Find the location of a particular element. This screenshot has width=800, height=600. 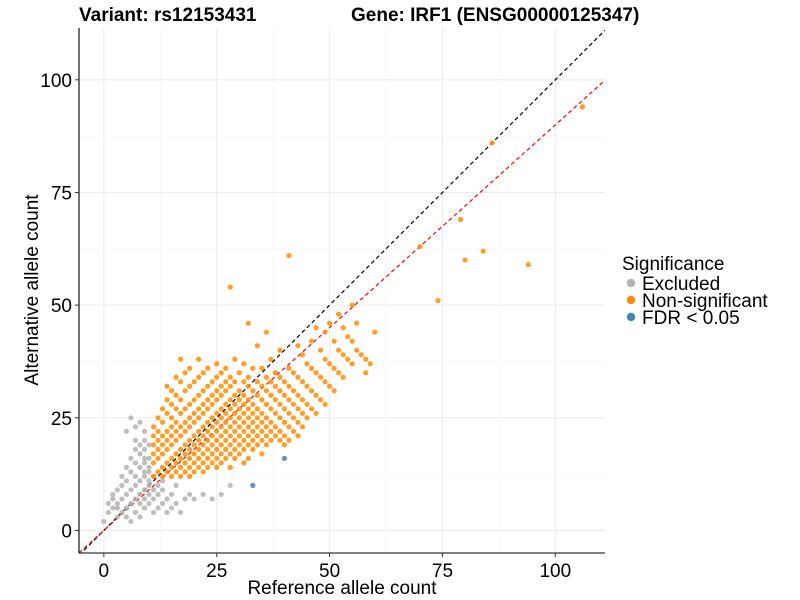

y-tick-label: 0 is located at coordinates (66, 531).